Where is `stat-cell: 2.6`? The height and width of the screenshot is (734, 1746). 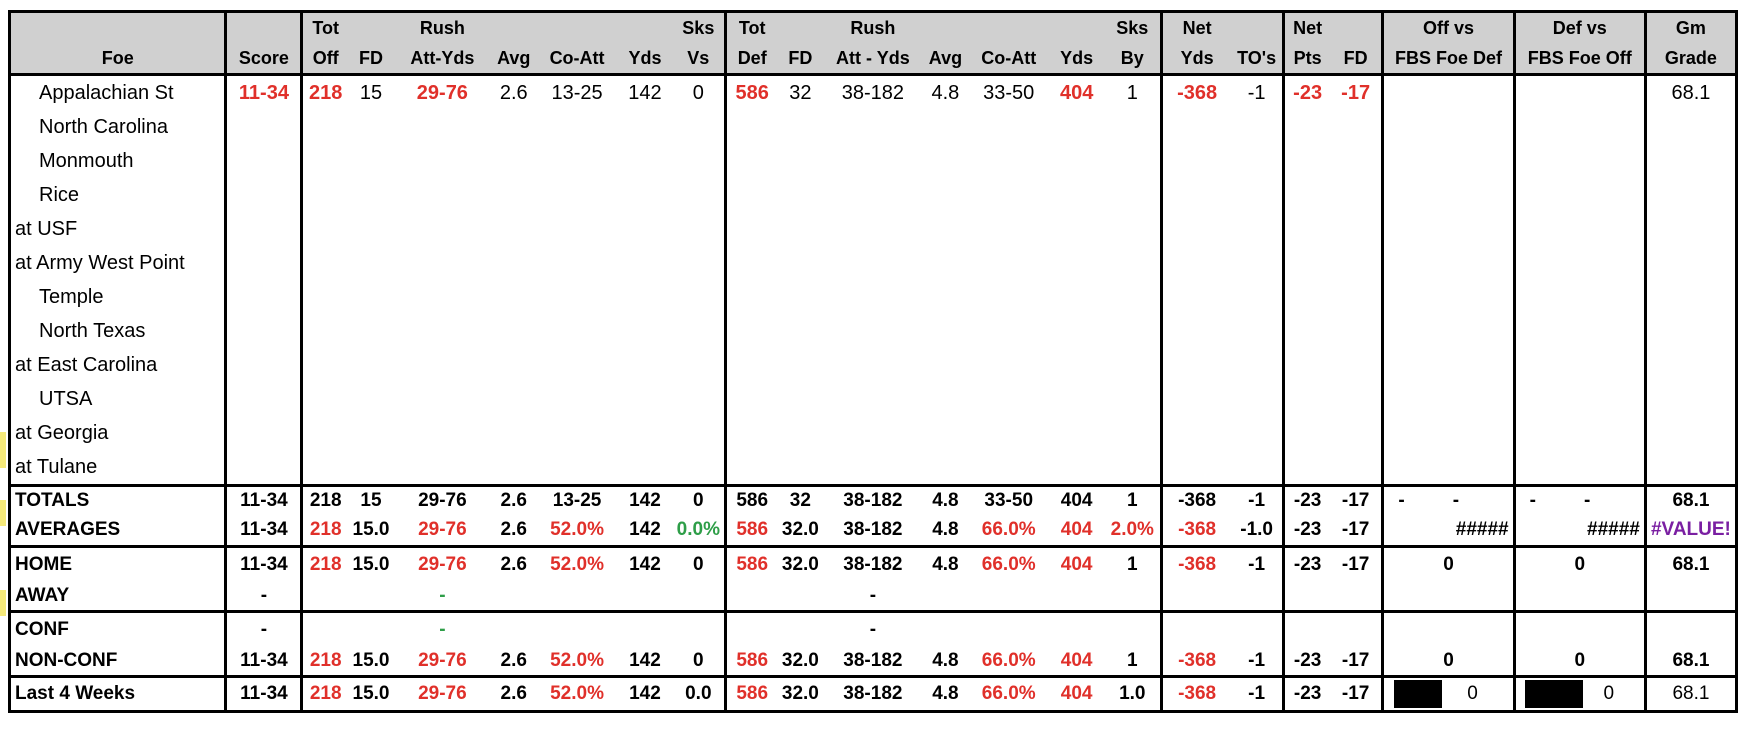
stat-cell: 2.6 is located at coordinates (513, 531).